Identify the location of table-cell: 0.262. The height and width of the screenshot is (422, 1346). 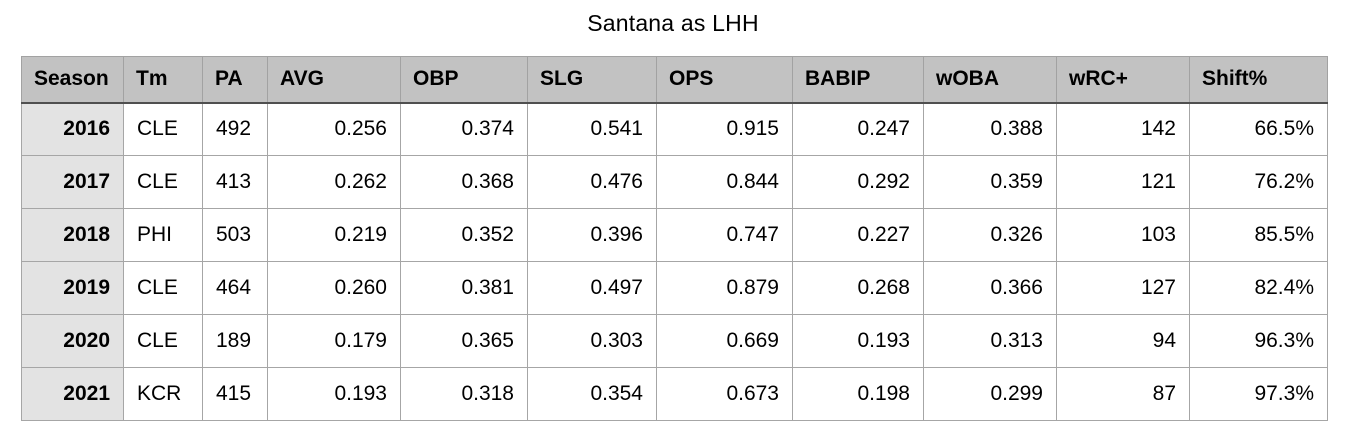
(334, 182).